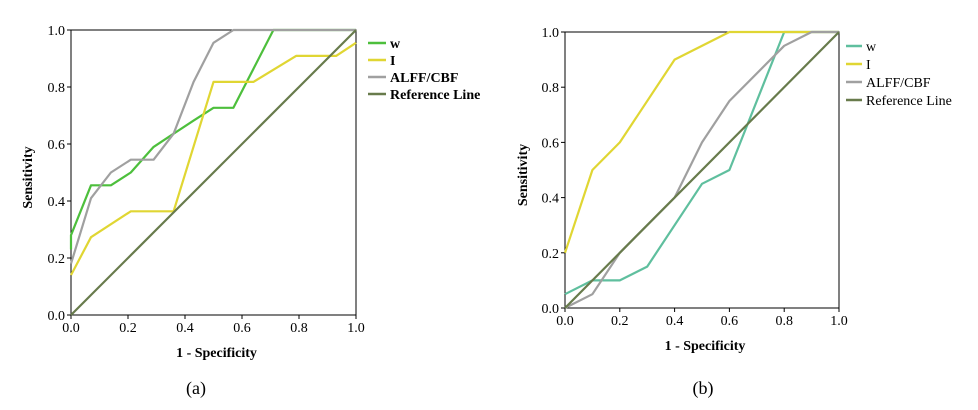  What do you see at coordinates (196, 388) in the screenshot?
I see `panel-caption: (a)` at bounding box center [196, 388].